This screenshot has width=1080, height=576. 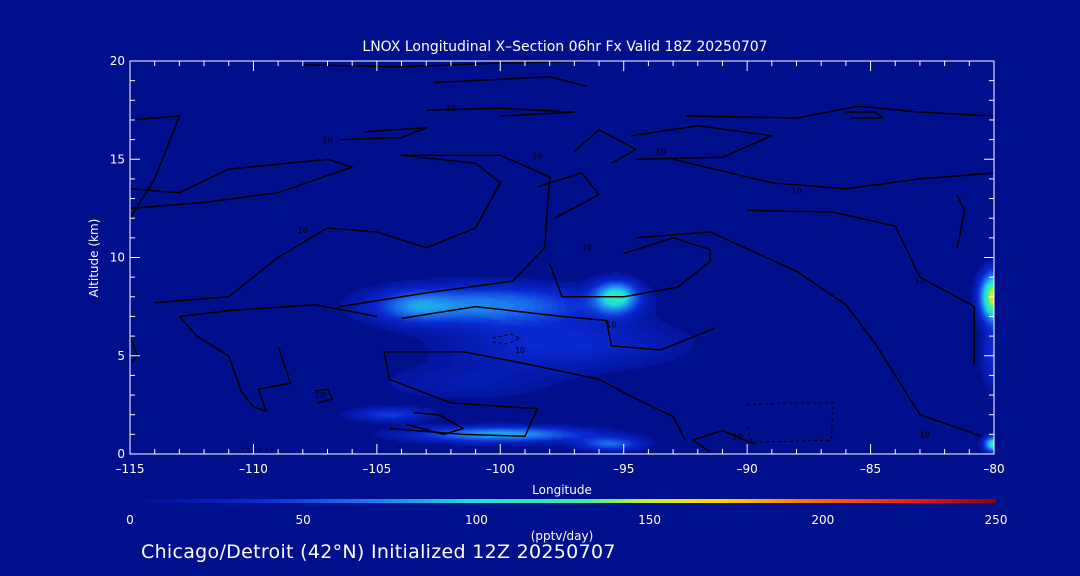 I want to click on colorbar-tick-label: 0, so click(x=130, y=520).